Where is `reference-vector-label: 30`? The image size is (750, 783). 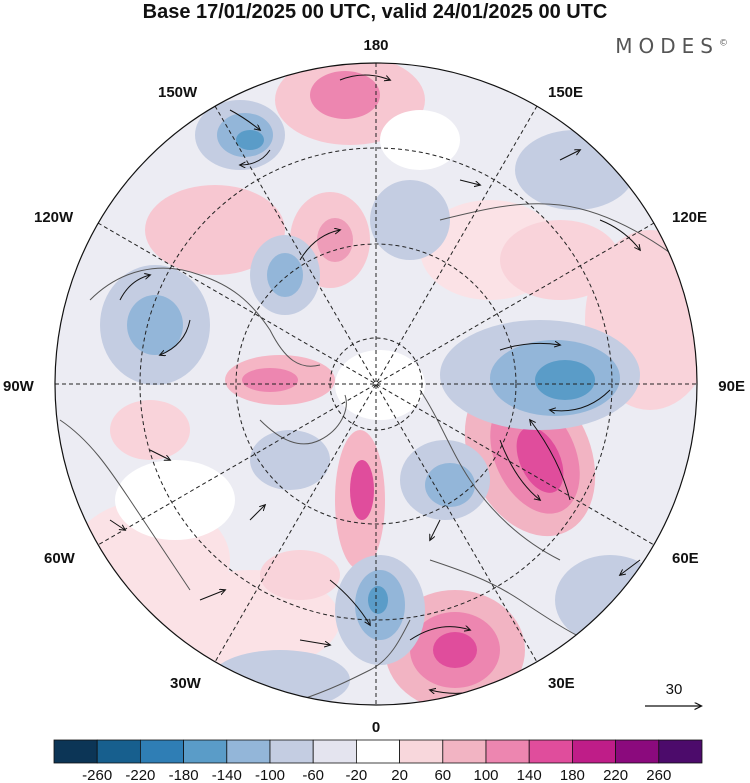 reference-vector-label: 30 is located at coordinates (674, 689).